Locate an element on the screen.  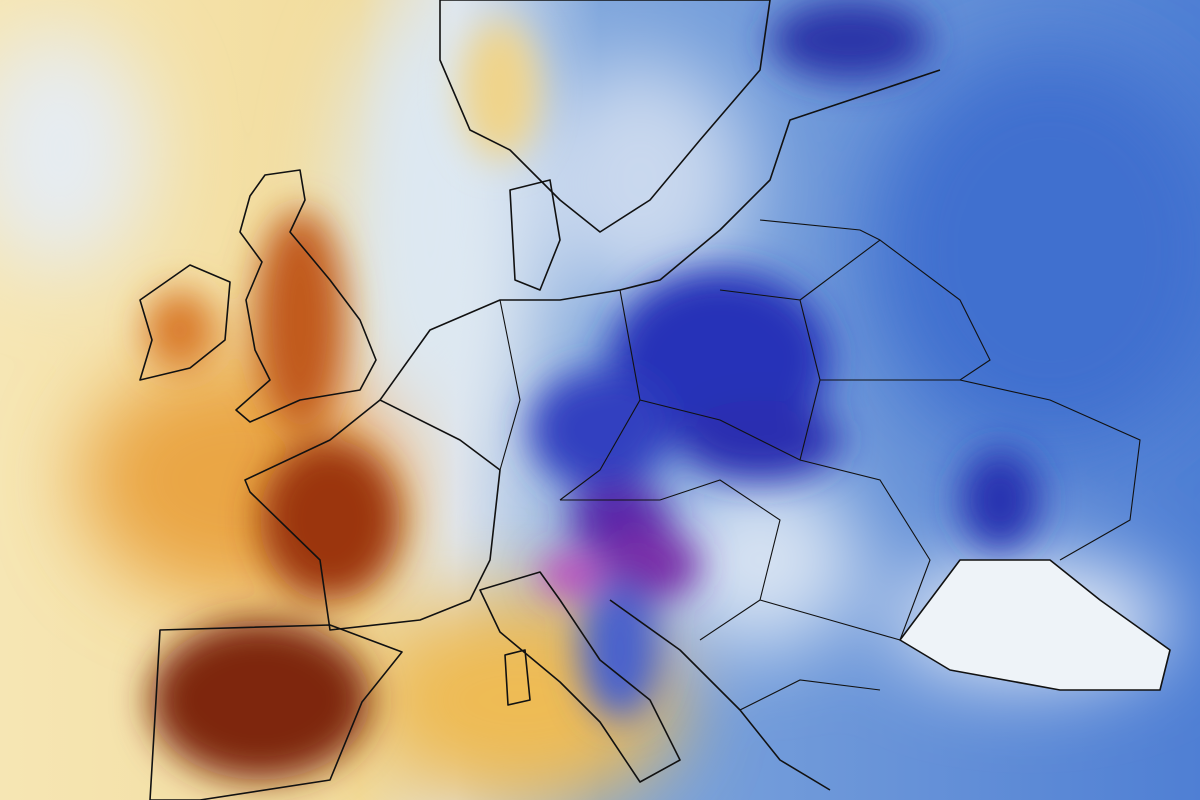
iberia is located at coordinates (276, 712).